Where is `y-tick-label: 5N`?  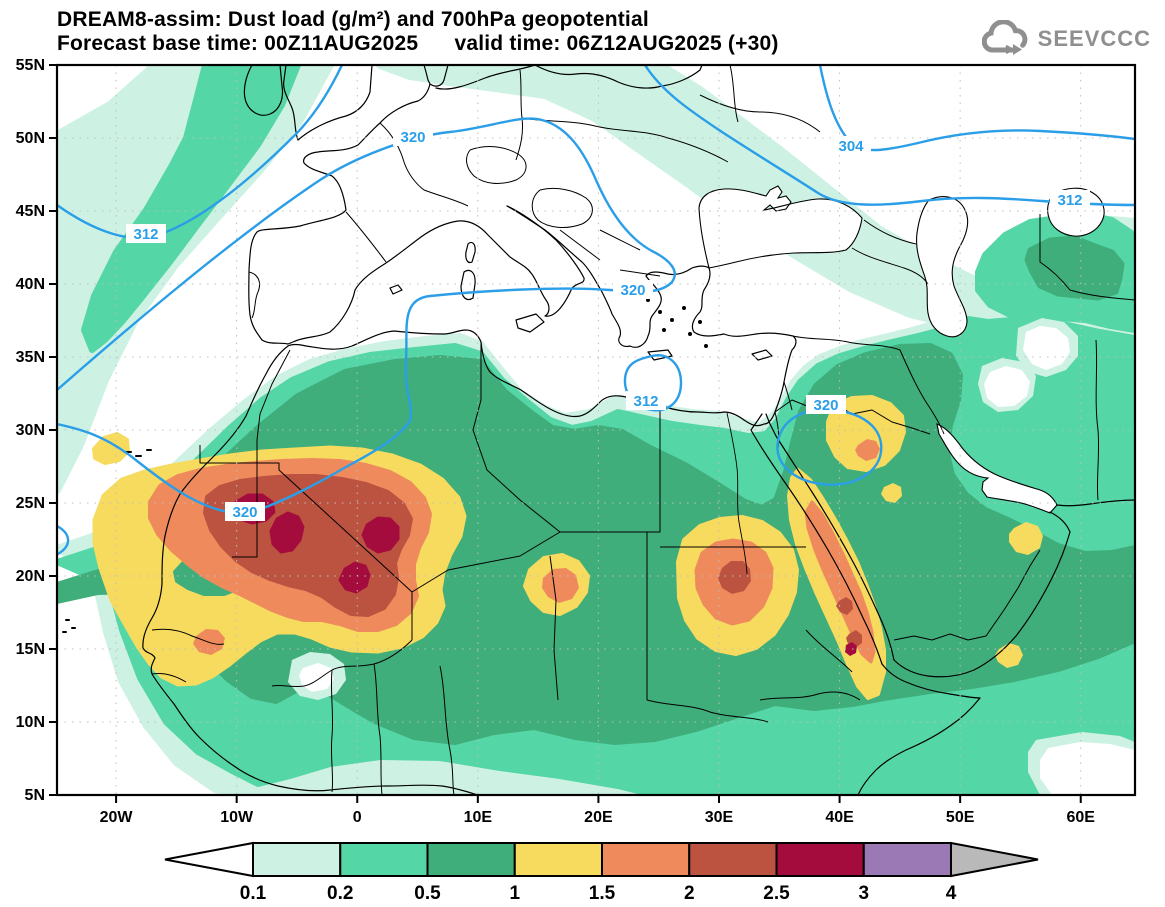
y-tick-label: 5N is located at coordinates (35, 795).